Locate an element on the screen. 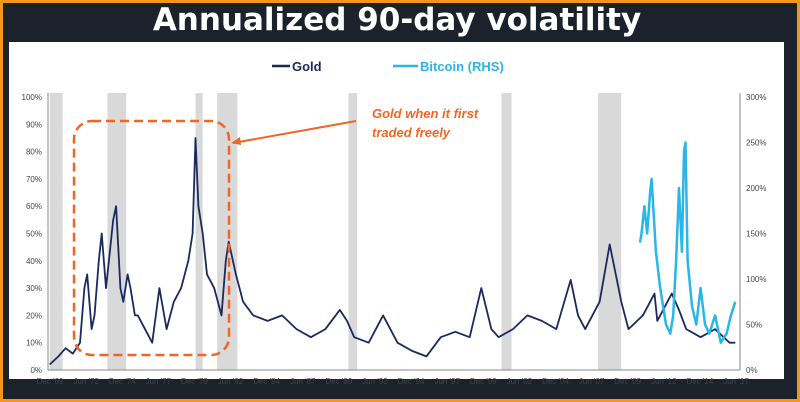 This screenshot has height=402, width=800. left-tick-label: 70% is located at coordinates (34, 179).